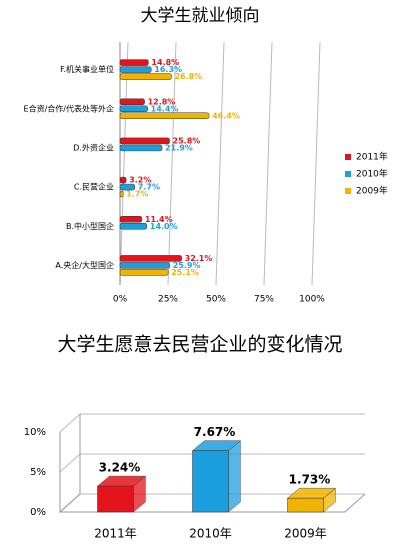 This screenshot has width=400, height=550. What do you see at coordinates (168, 69) in the screenshot?
I see `value-label: 16.3%` at bounding box center [168, 69].